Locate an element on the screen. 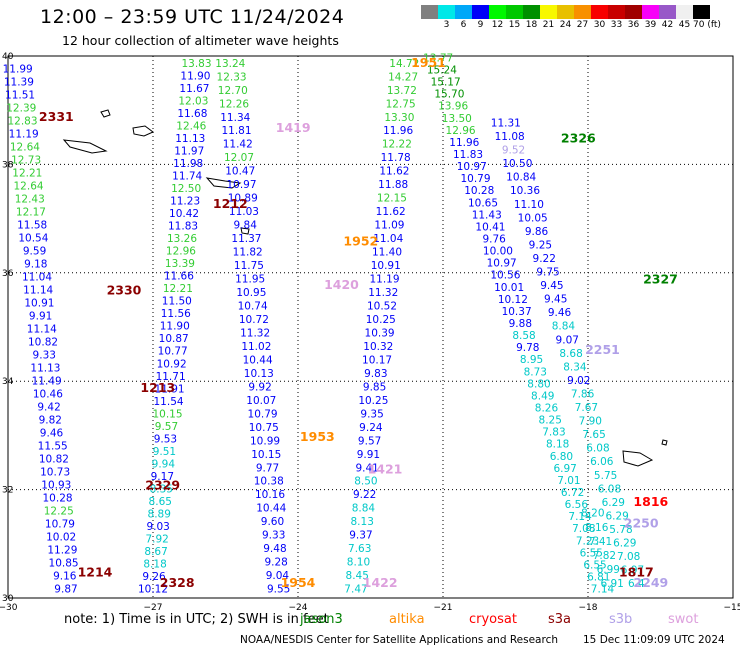 This screenshot has width=740, height=650. y-tick-label: 40 is located at coordinates (8, 57).